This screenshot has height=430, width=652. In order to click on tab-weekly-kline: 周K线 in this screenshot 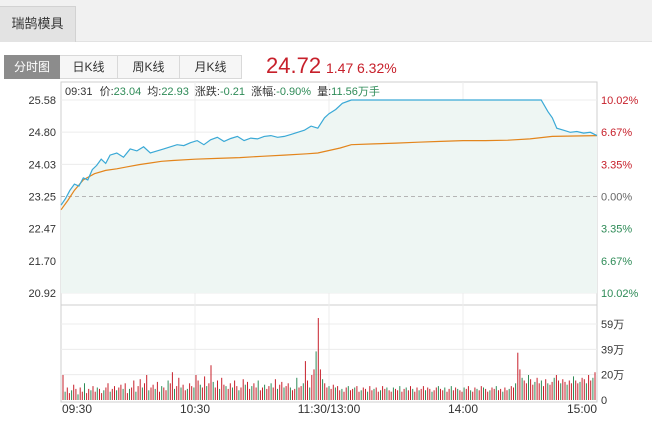, I will do `click(149, 67)`.